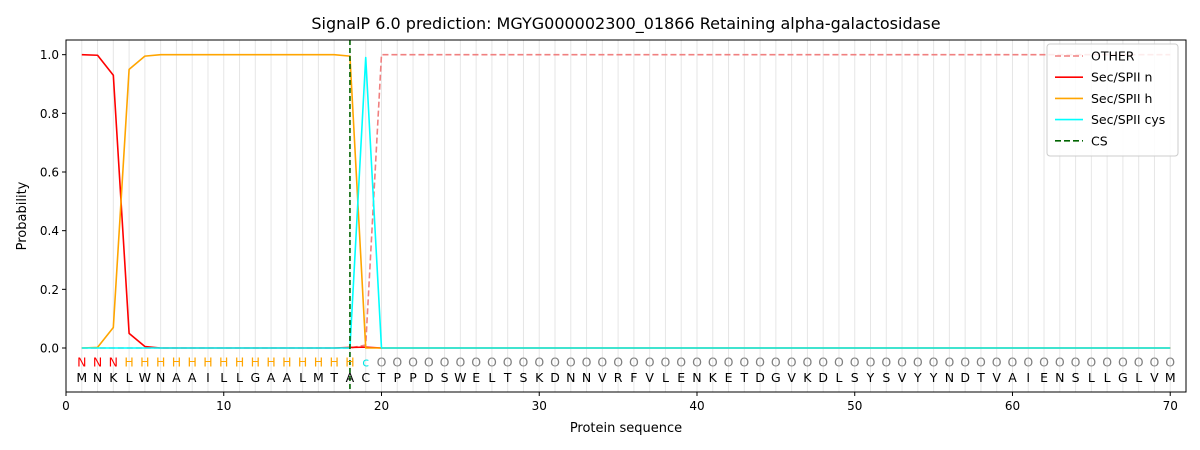 The width and height of the screenshot is (1200, 450). Describe the element at coordinates (1123, 377) in the screenshot. I see `residue-67: G` at that location.